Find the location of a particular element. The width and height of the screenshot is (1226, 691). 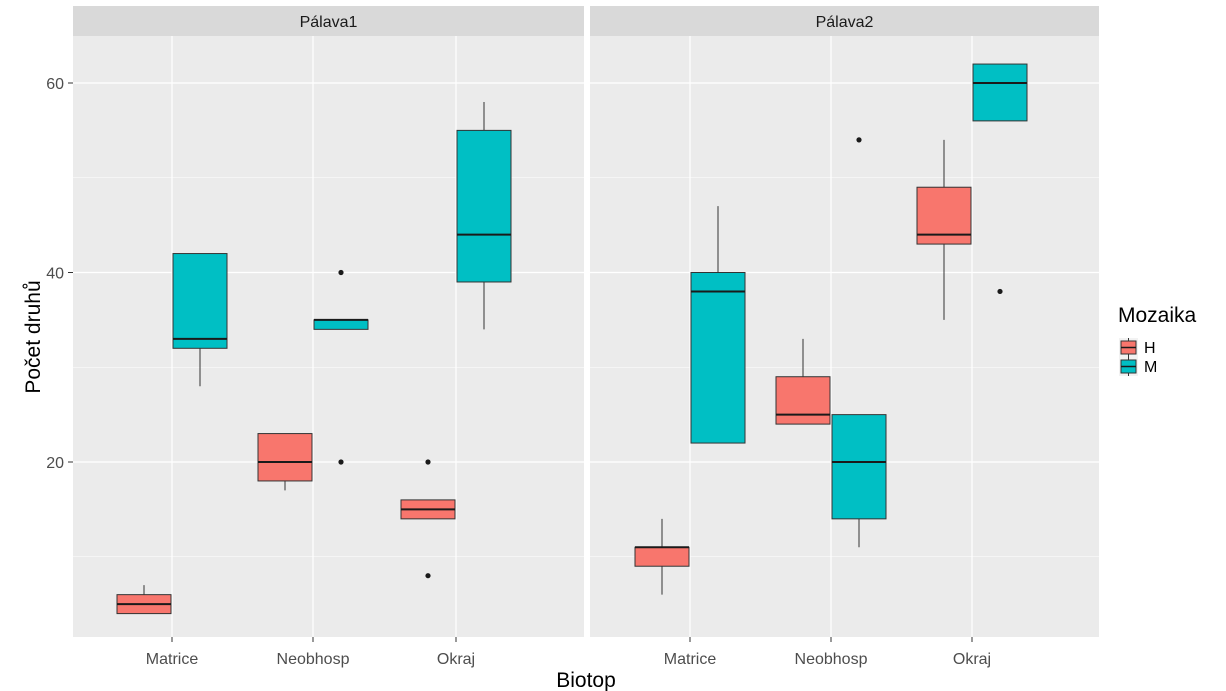

y-tick-label: 40 is located at coordinates (55, 274).